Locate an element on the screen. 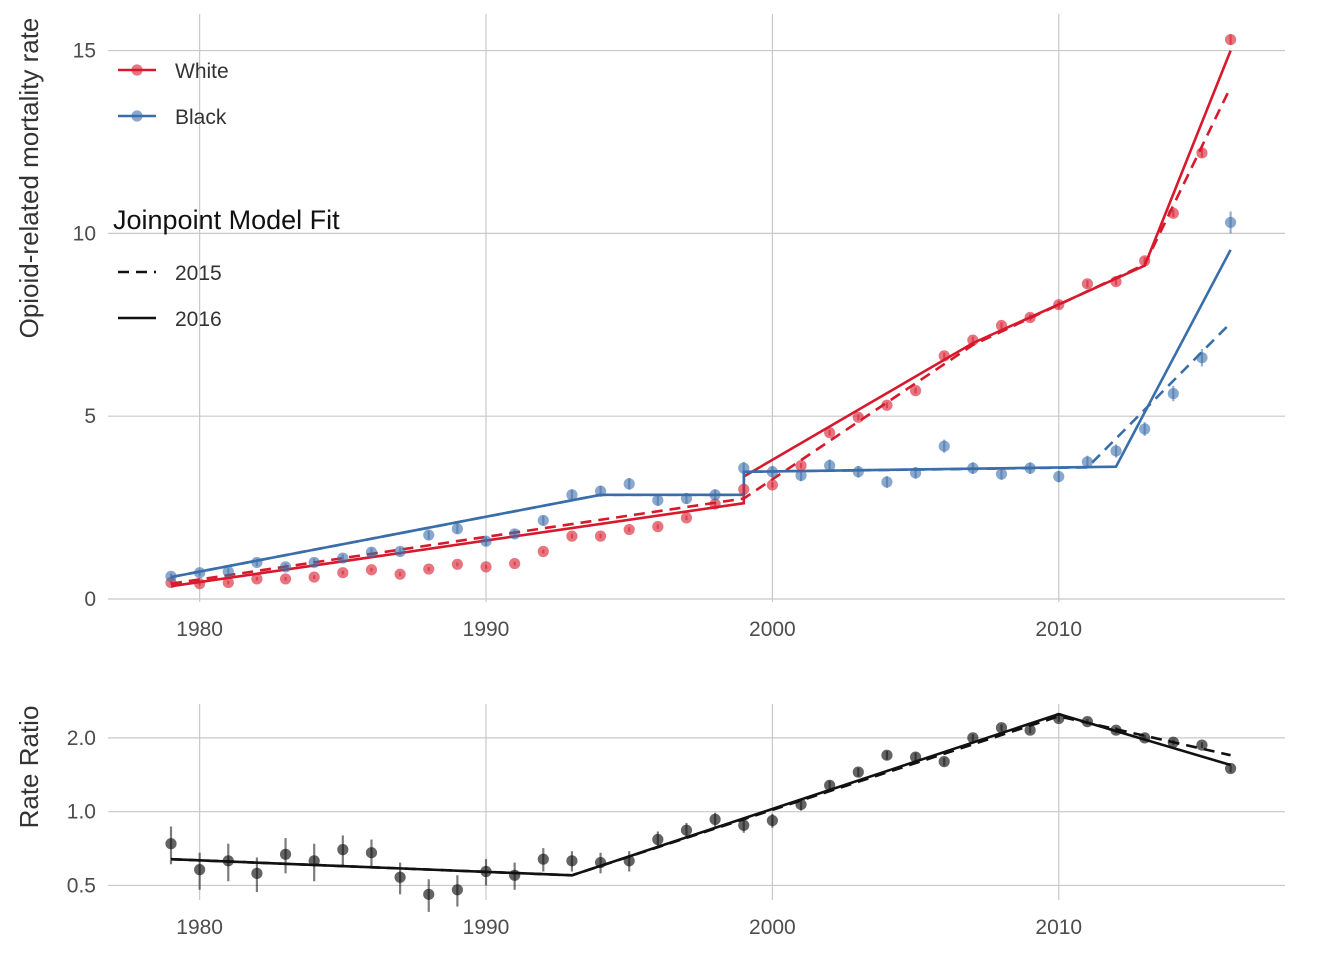 This screenshot has height=960, width=1344. y-tick-label: 1.0 is located at coordinates (81, 812).